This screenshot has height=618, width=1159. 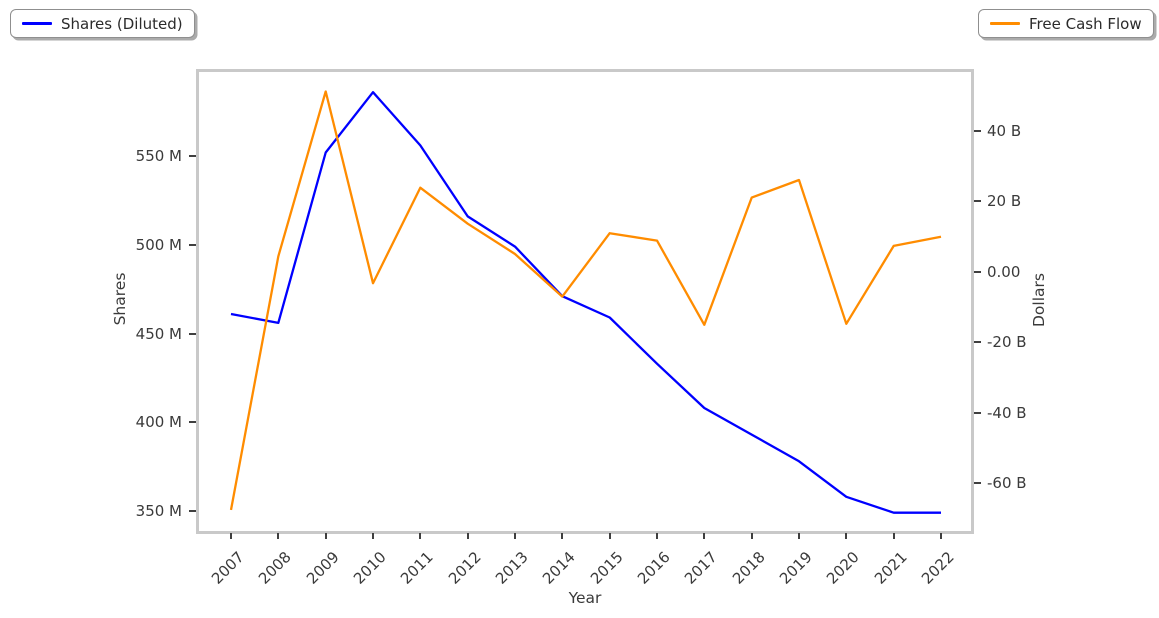 What do you see at coordinates (1085, 23) in the screenshot?
I see `free-cash-flow-legend-label: Free Cash Flow` at bounding box center [1085, 23].